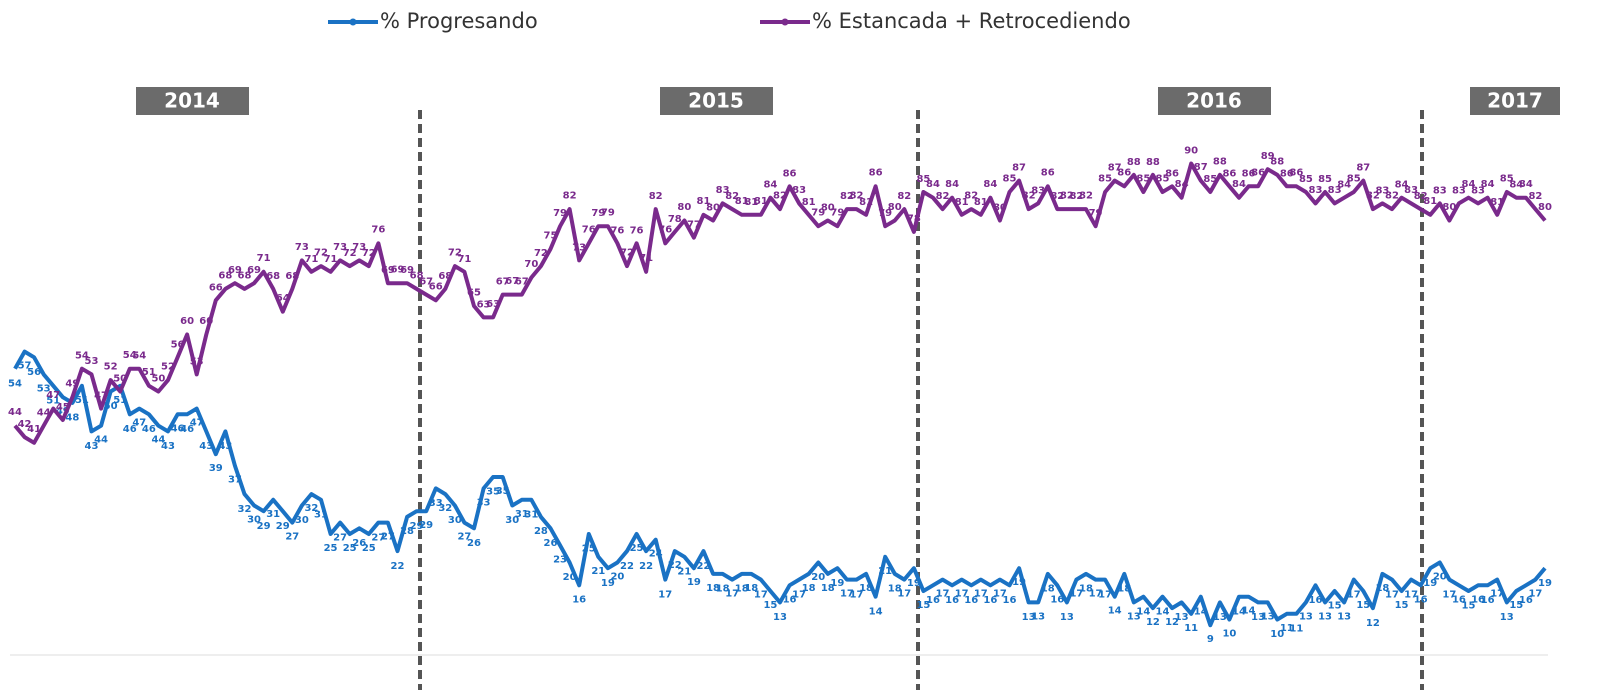  Describe the element at coordinates (1277, 634) in the screenshot. I see `data-label: 10` at that location.